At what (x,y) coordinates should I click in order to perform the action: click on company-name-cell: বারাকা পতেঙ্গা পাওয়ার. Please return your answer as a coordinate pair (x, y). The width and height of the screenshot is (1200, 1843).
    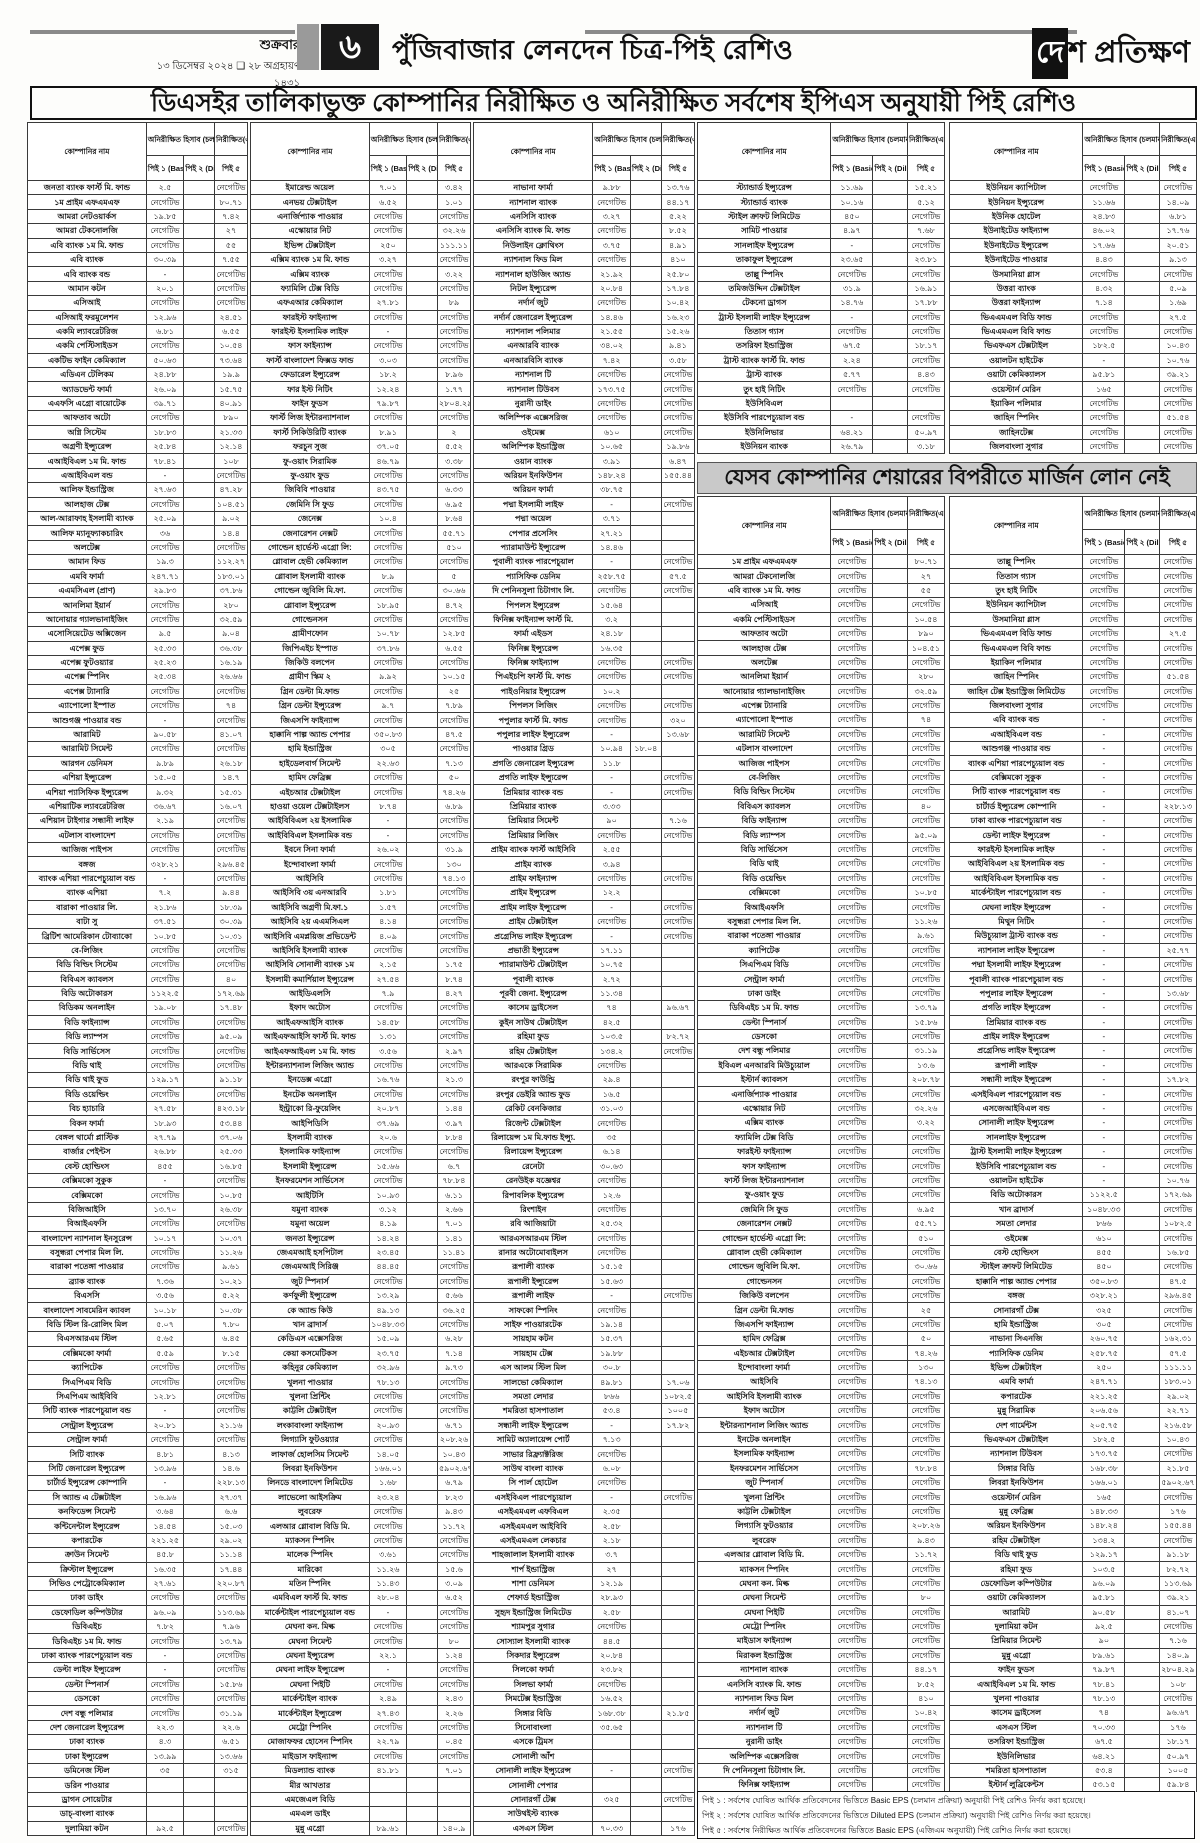
    Looking at the image, I should click on (764, 936).